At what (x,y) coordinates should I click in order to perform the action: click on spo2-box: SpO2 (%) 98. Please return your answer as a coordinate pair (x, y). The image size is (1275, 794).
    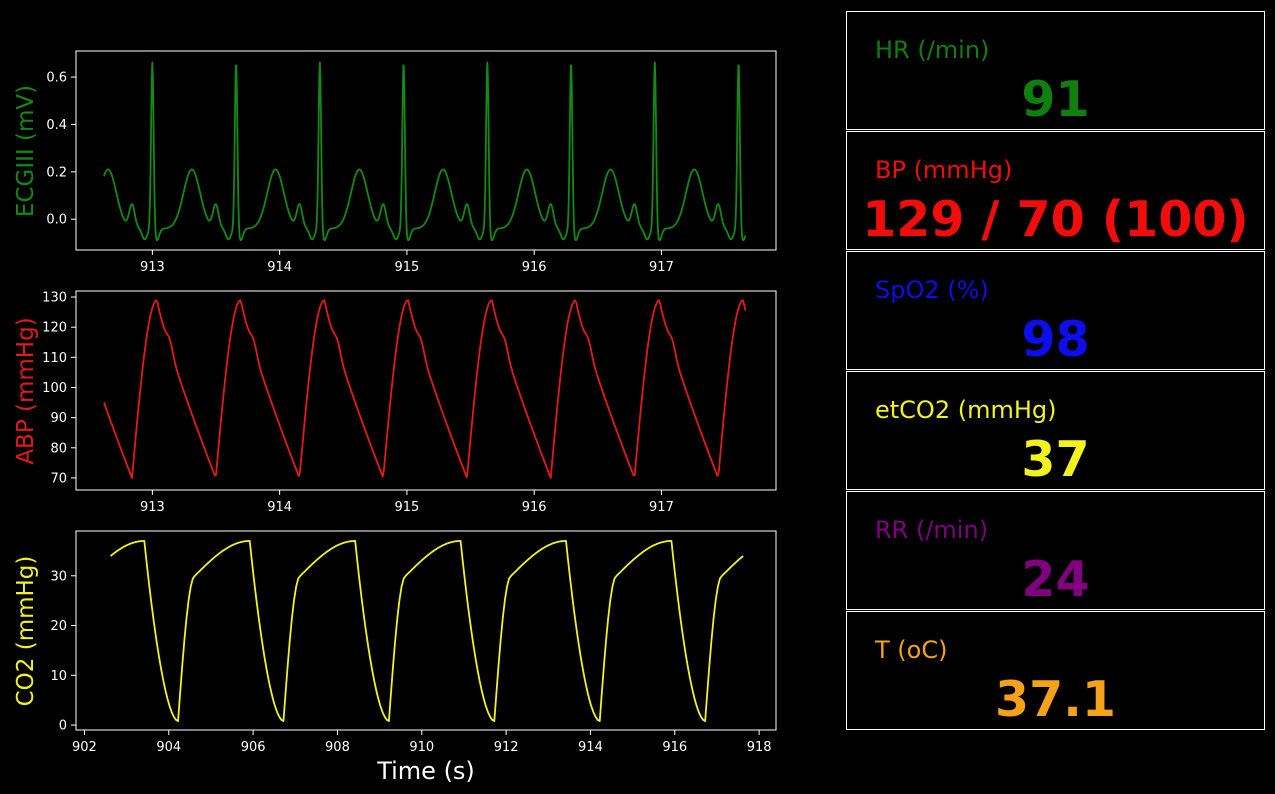
    Looking at the image, I should click on (1055, 310).